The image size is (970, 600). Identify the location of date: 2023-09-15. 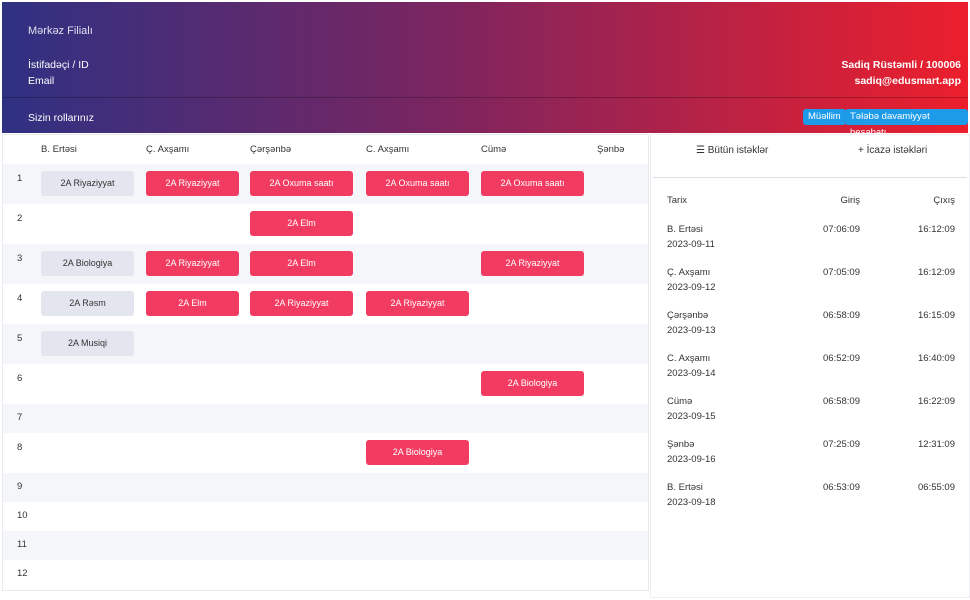
(691, 416).